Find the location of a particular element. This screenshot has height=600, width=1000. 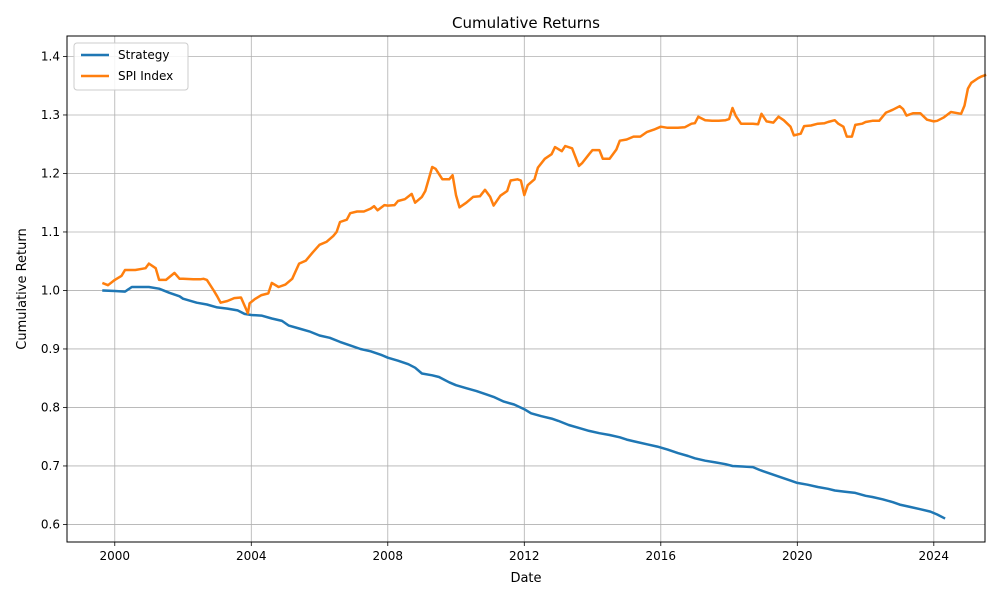

y-tick-label: 1.4 is located at coordinates (50, 56).